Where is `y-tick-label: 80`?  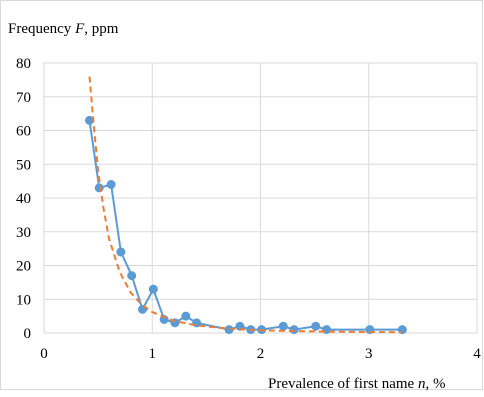 y-tick-label: 80 is located at coordinates (23, 64).